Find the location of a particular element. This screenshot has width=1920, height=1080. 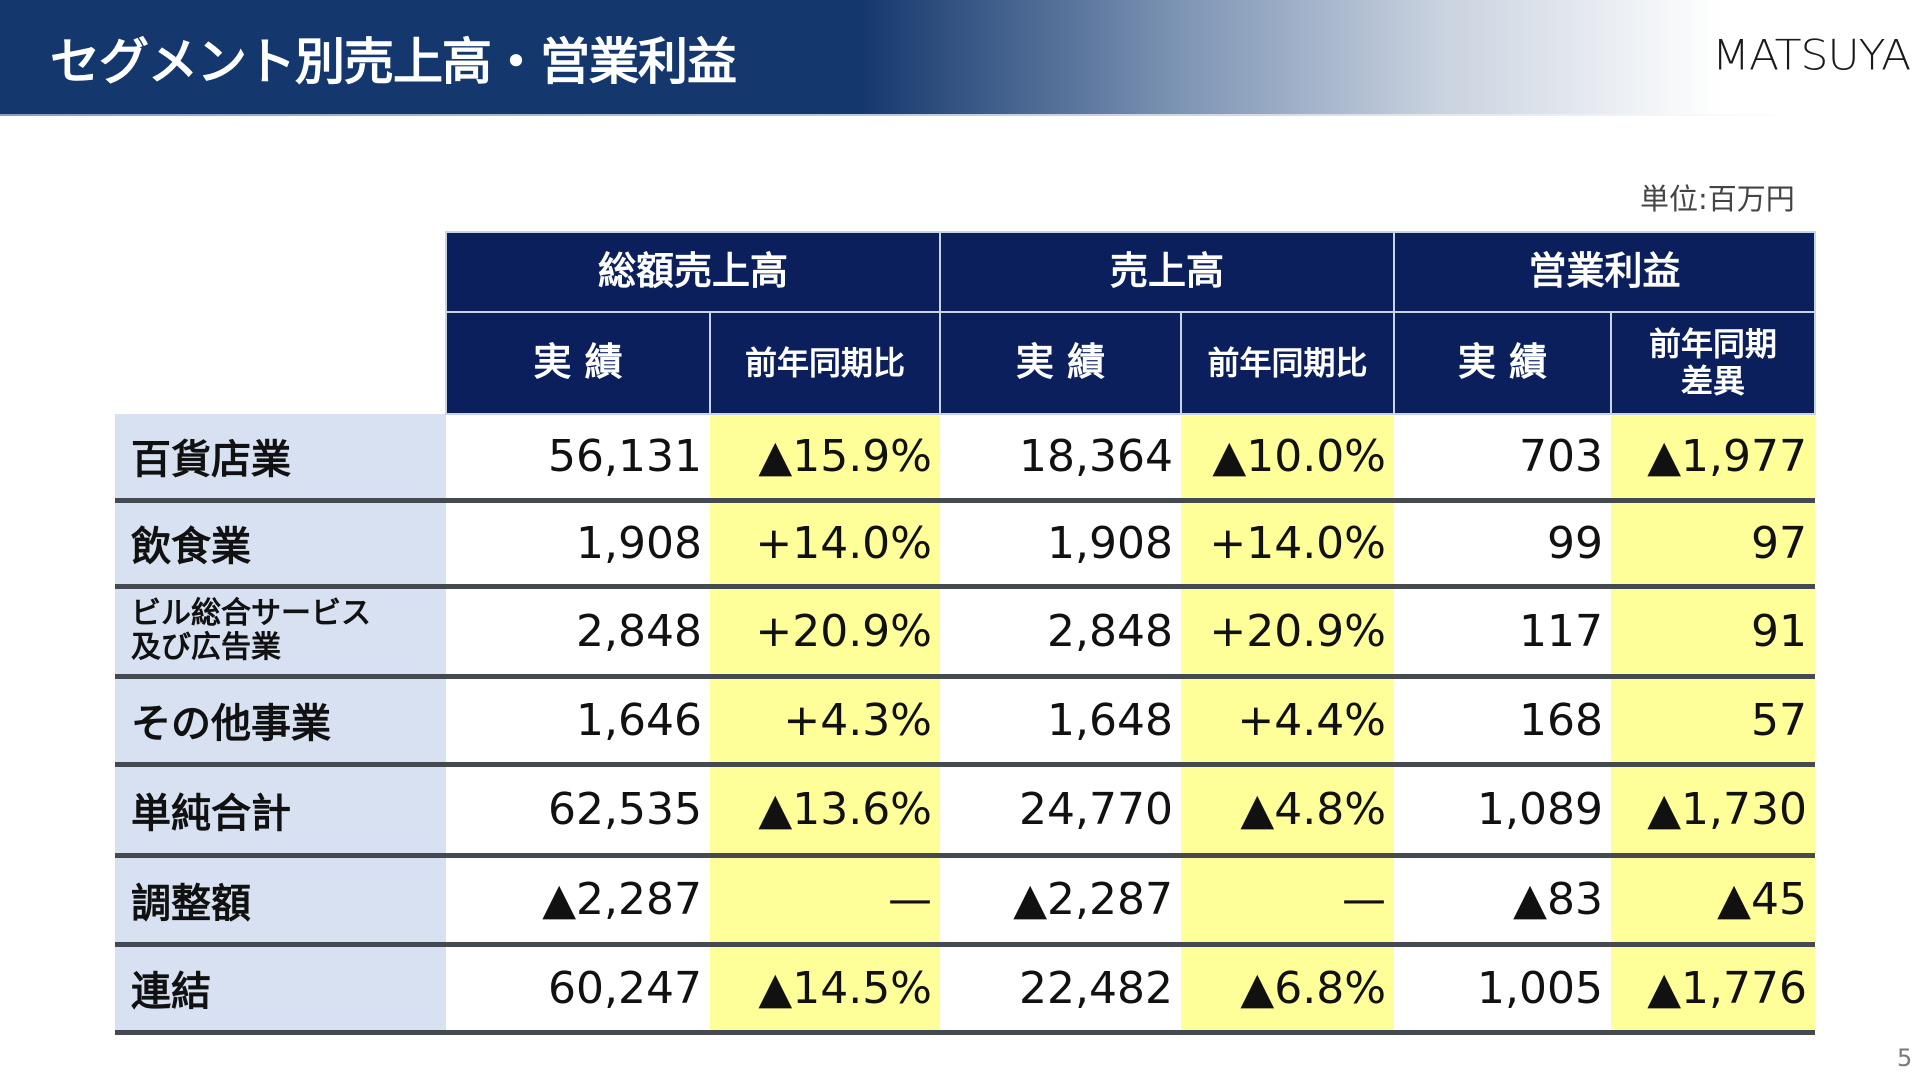

table-row: その他事業 1,646 +4.3% 1,648 +4.4% 168 57 is located at coordinates (965, 721).